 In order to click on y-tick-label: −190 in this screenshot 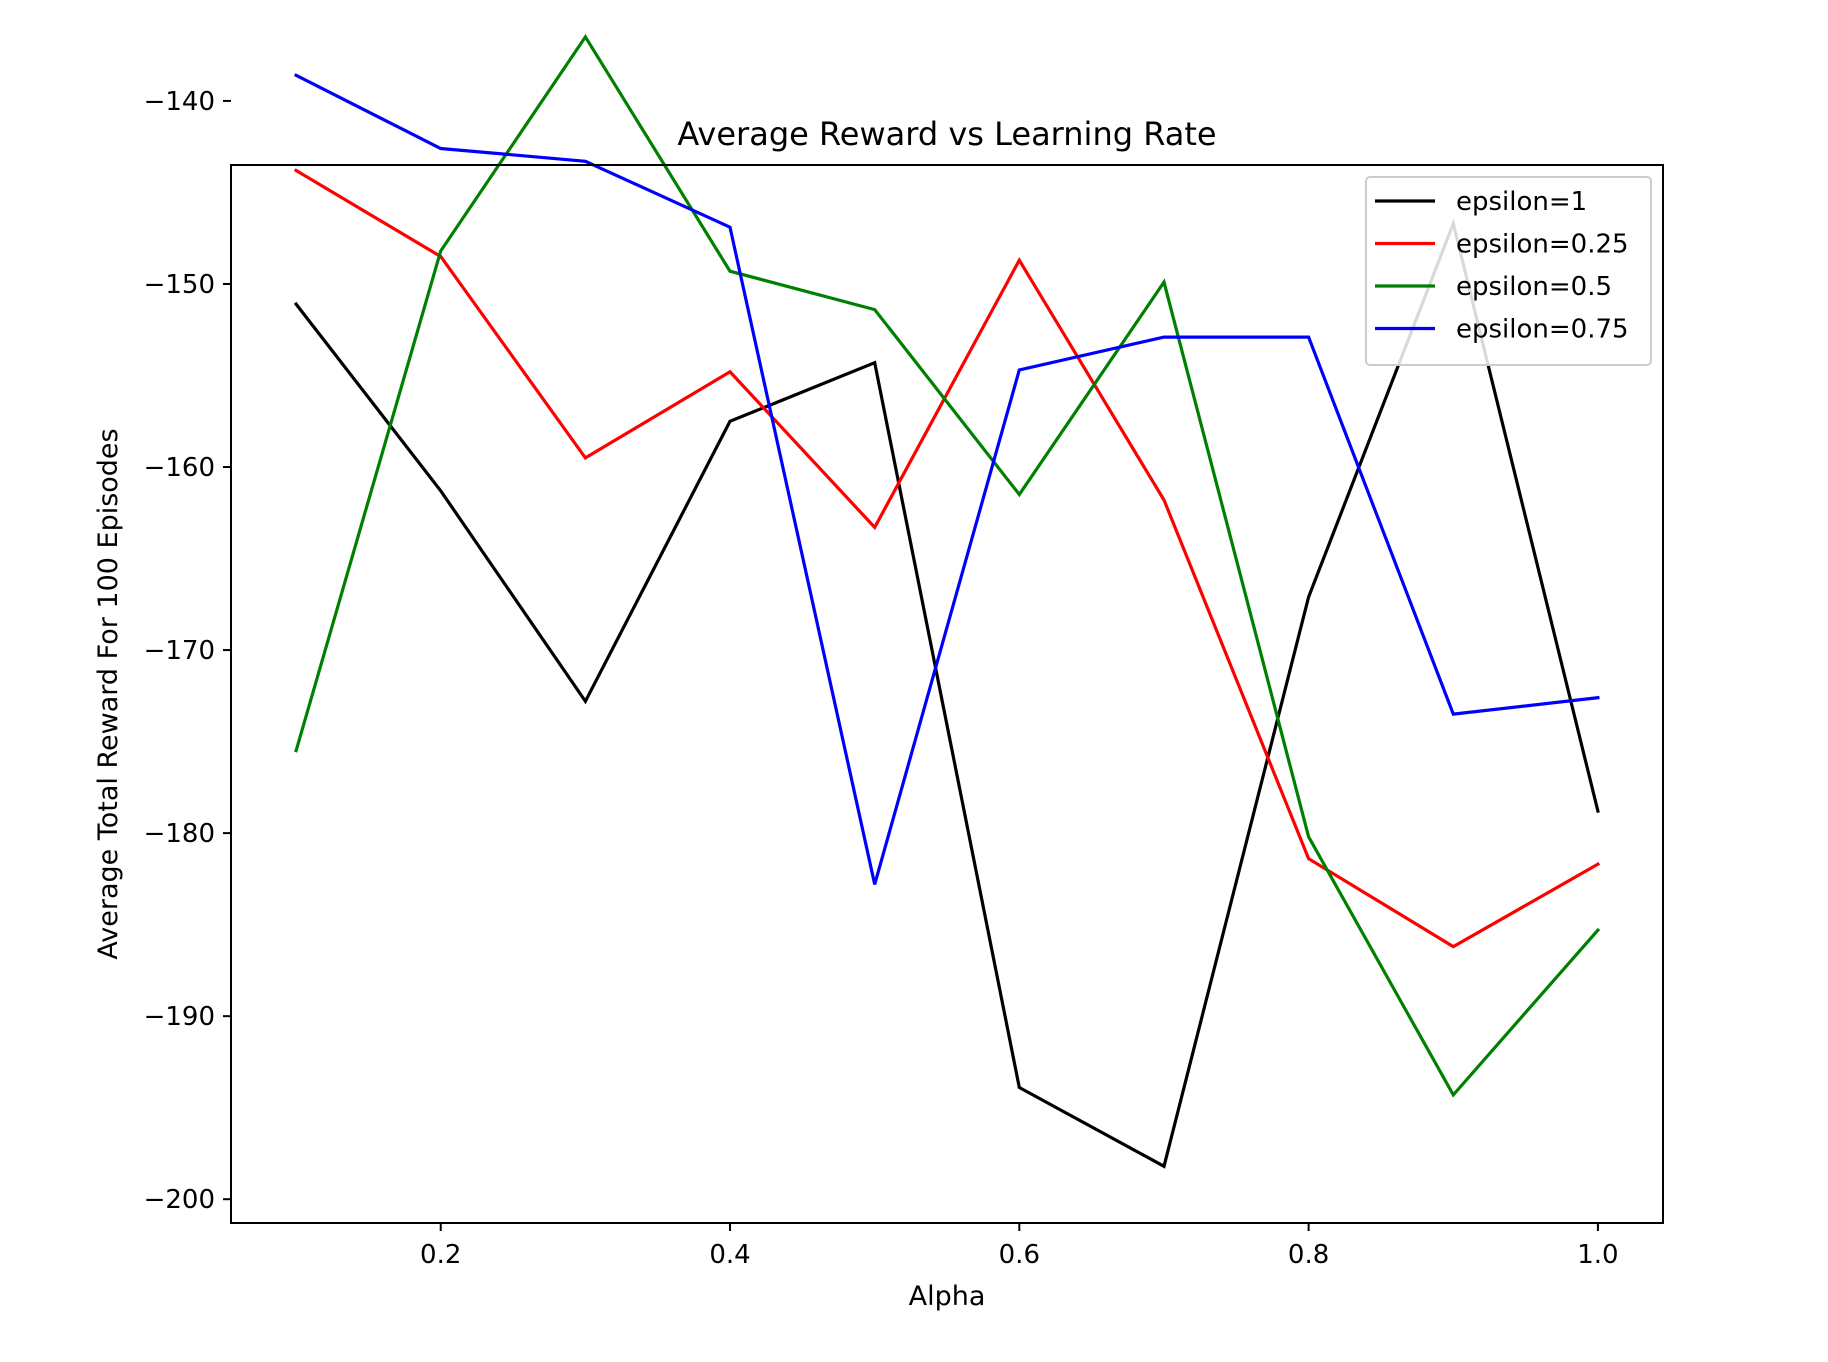, I will do `click(179, 1017)`.